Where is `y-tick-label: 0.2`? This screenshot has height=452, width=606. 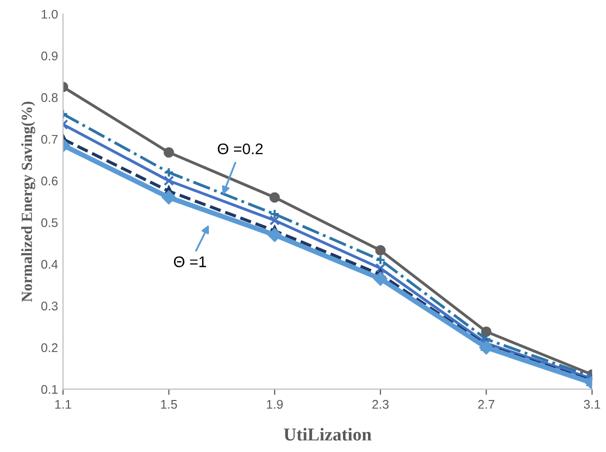 y-tick-label: 0.2 is located at coordinates (49, 347).